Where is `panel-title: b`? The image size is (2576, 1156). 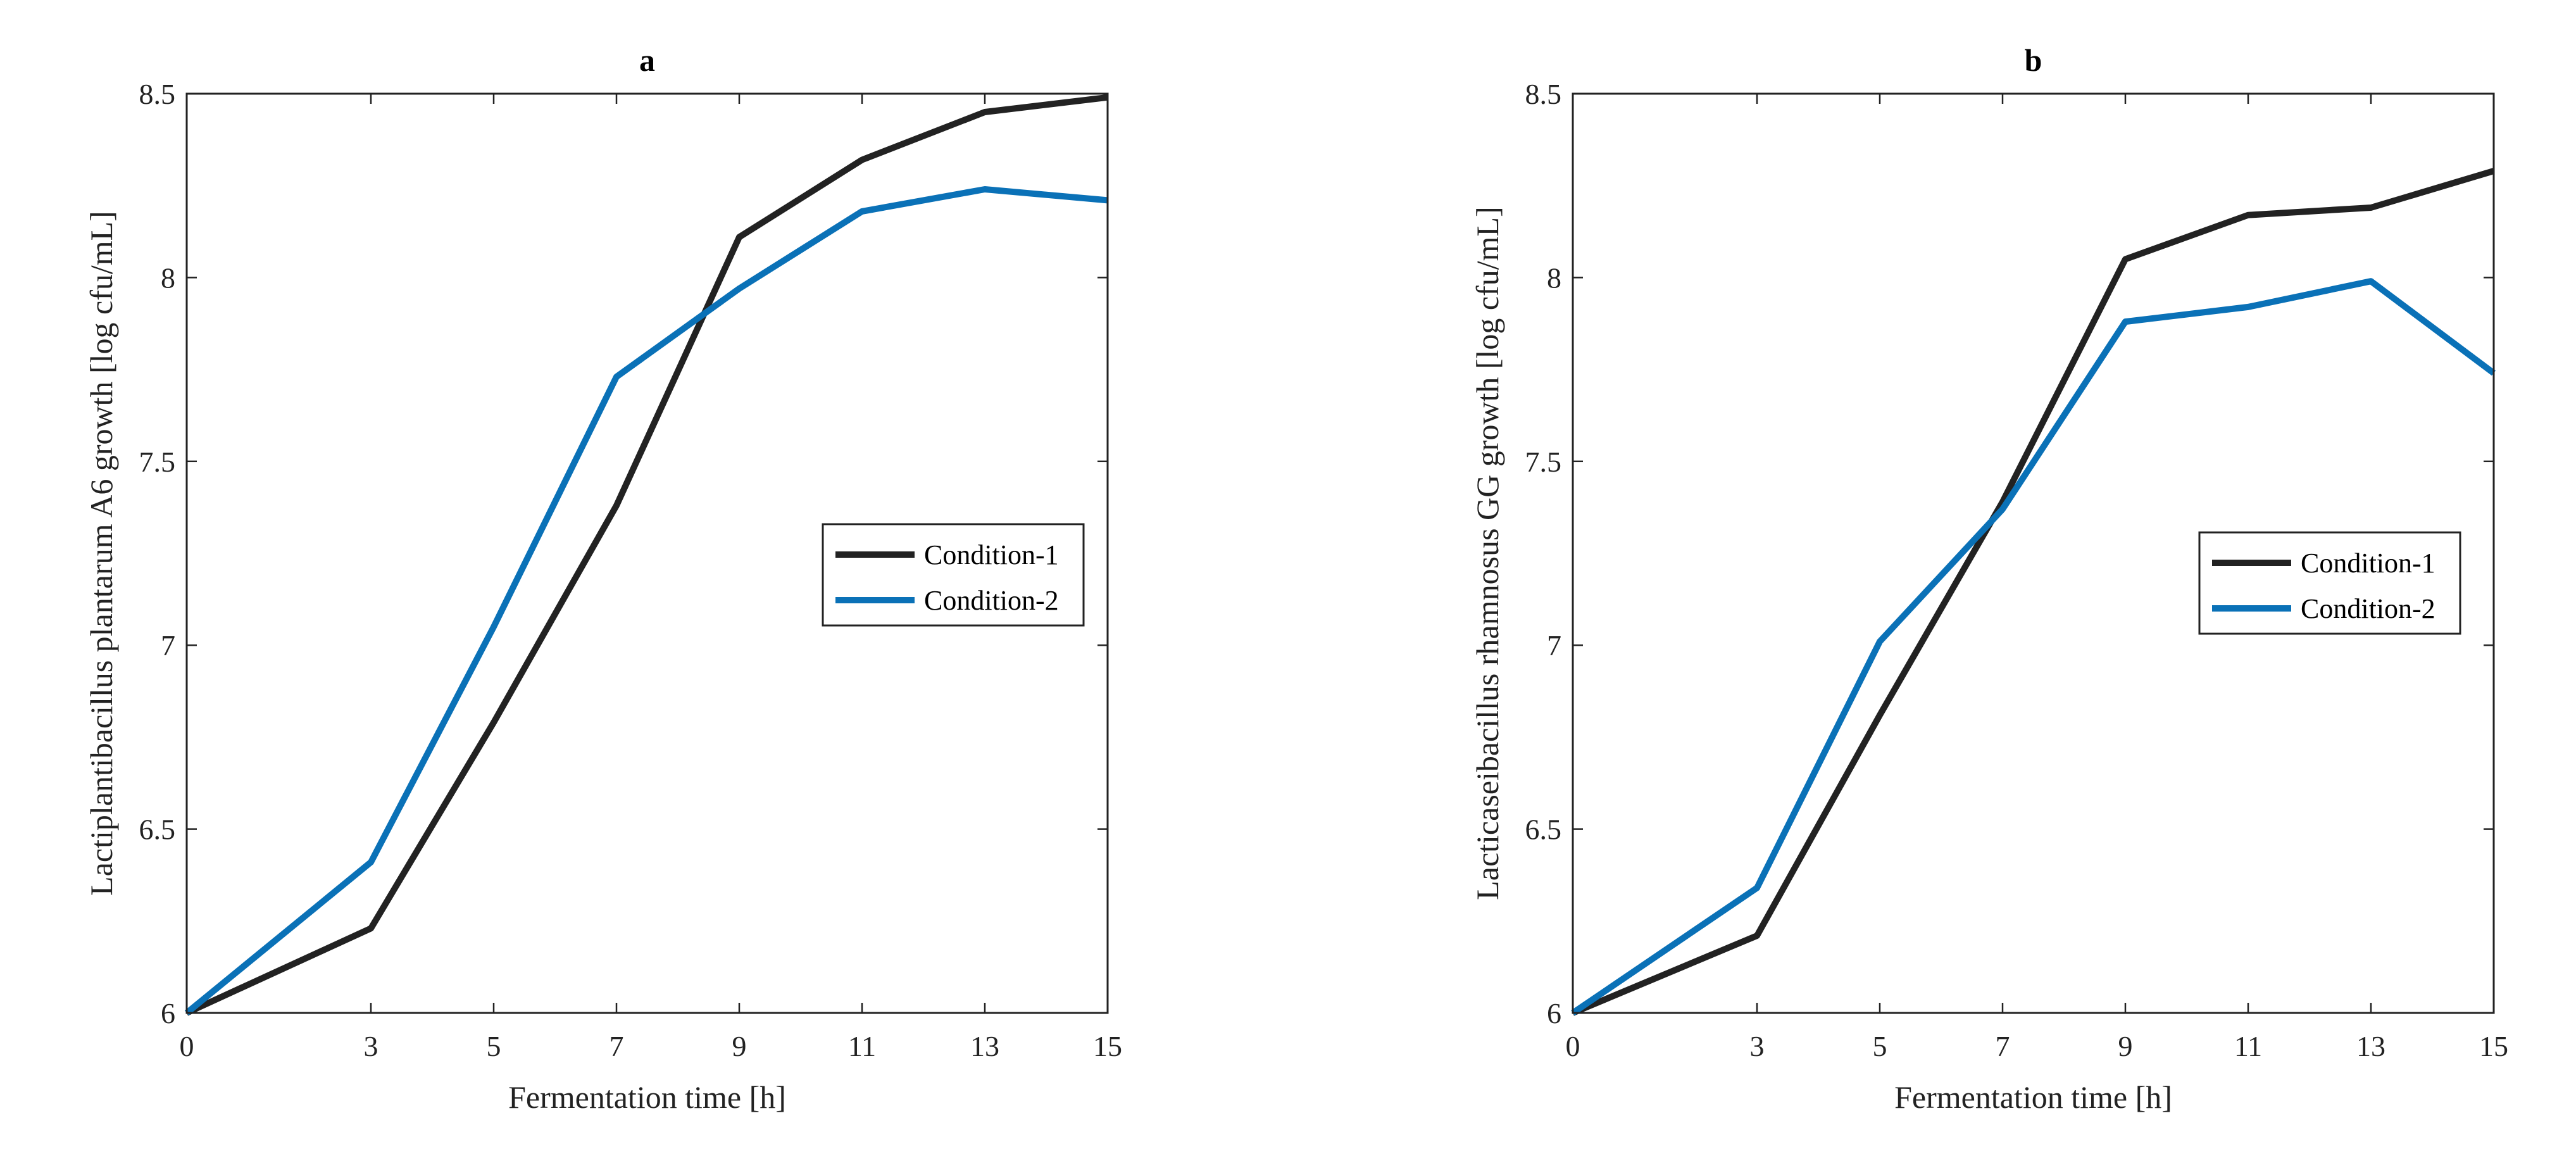
panel-title: b is located at coordinates (2033, 60).